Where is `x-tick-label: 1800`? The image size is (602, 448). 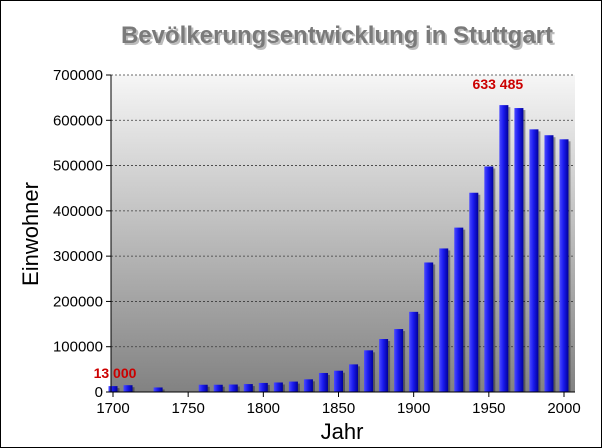
x-tick-label: 1800 is located at coordinates (263, 408).